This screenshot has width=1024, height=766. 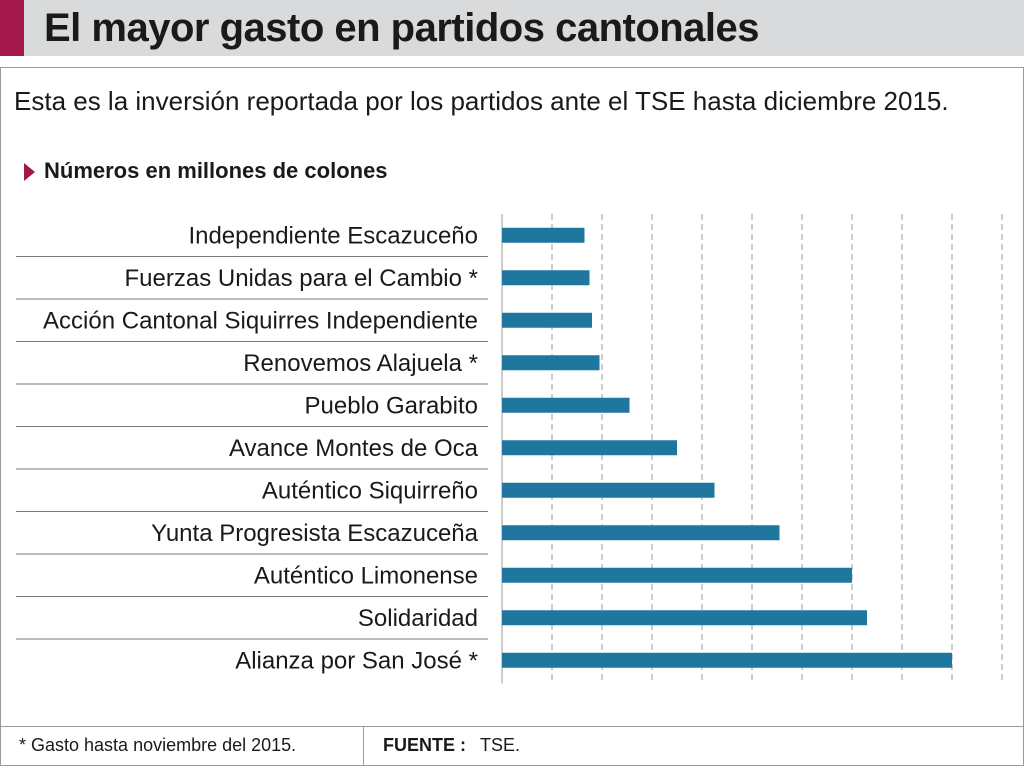 I want to click on x-tick-label: 14, so click(x=852, y=699).